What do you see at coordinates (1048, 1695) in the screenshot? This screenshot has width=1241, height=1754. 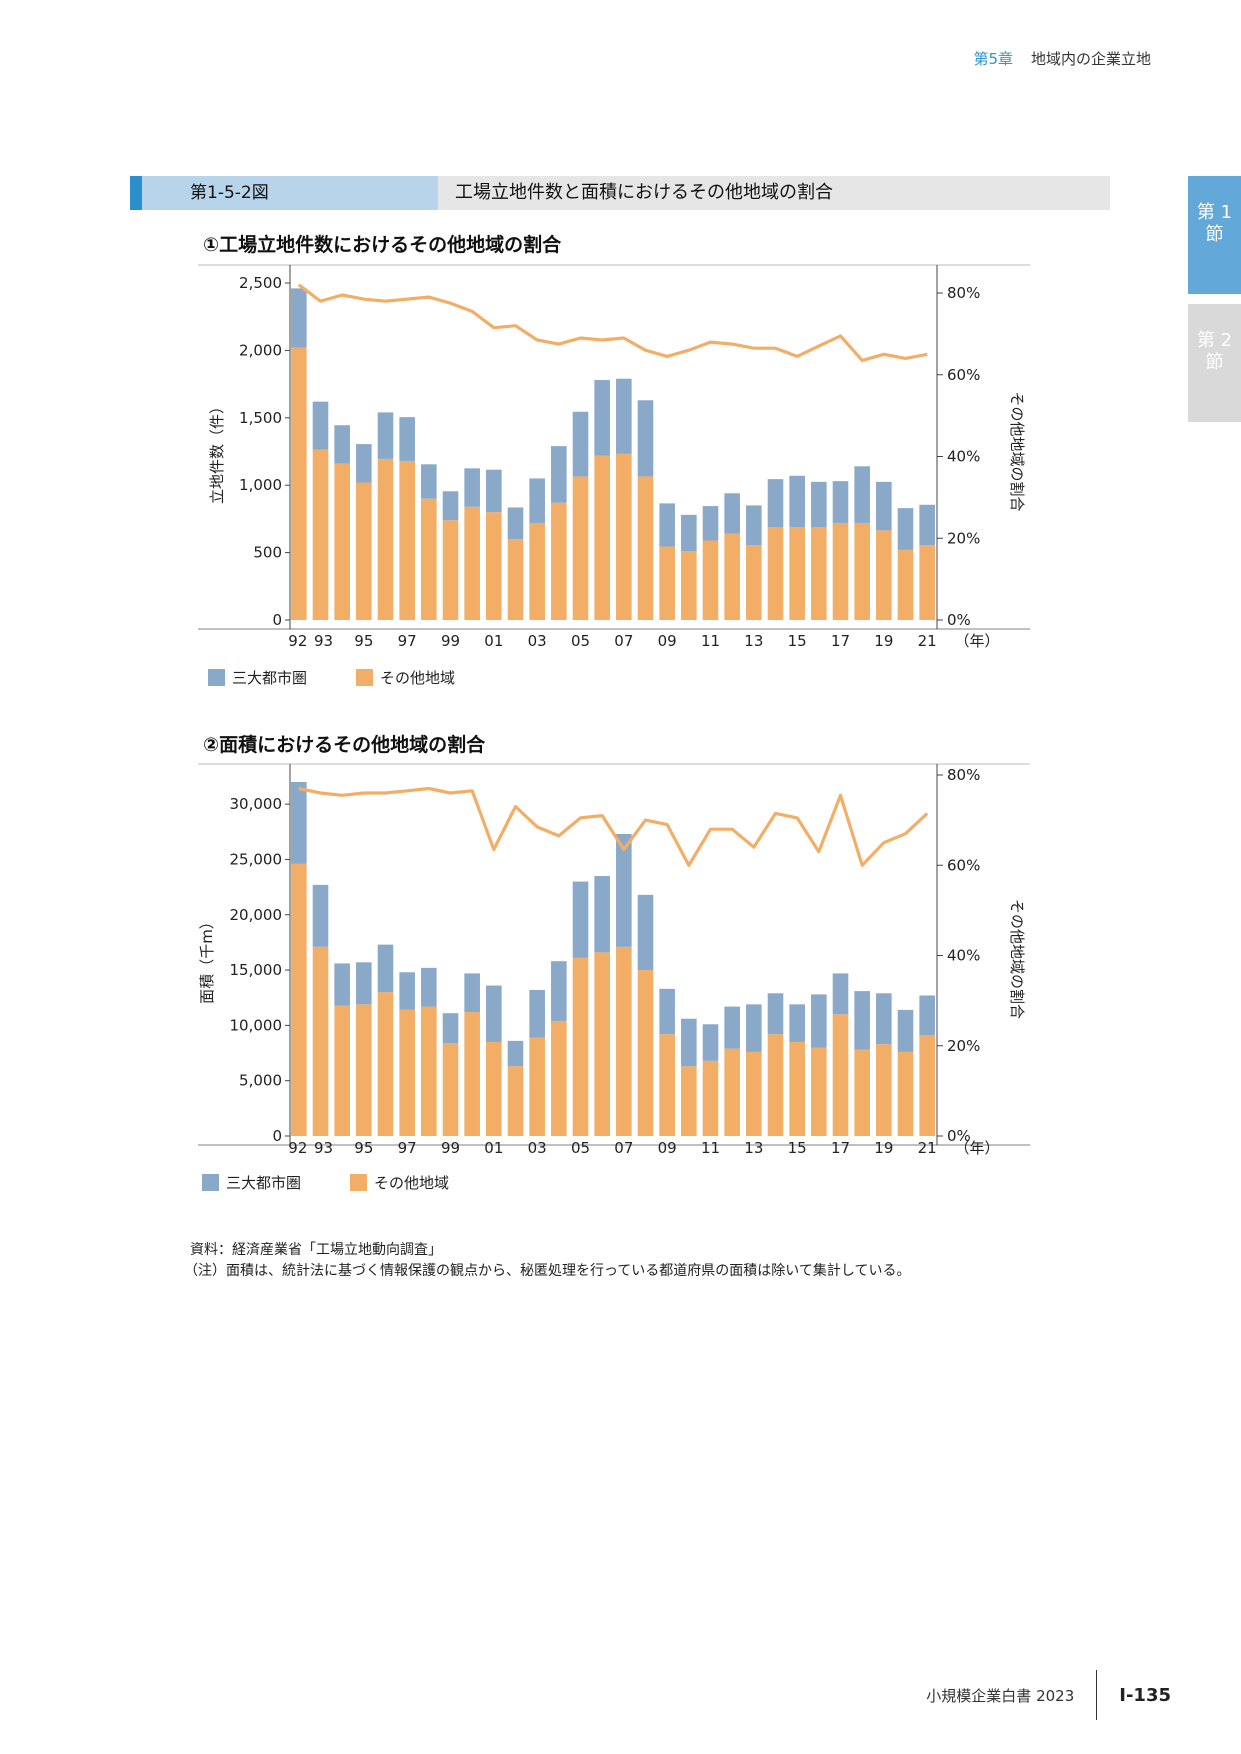 I see `page-footer: 小規模企業白書 2023 Ⅰ-135` at bounding box center [1048, 1695].